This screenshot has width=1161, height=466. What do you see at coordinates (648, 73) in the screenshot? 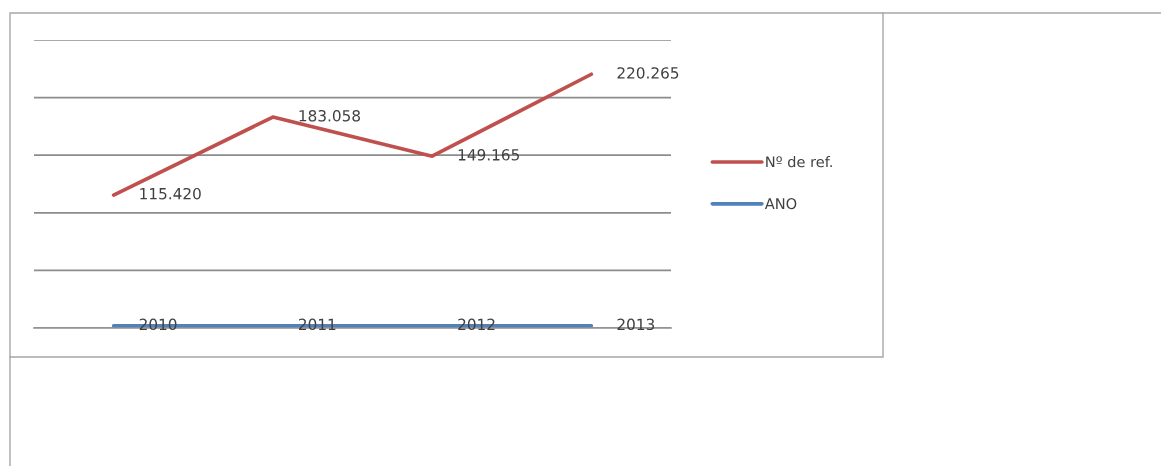
I see `data-label: 220.265` at bounding box center [648, 73].